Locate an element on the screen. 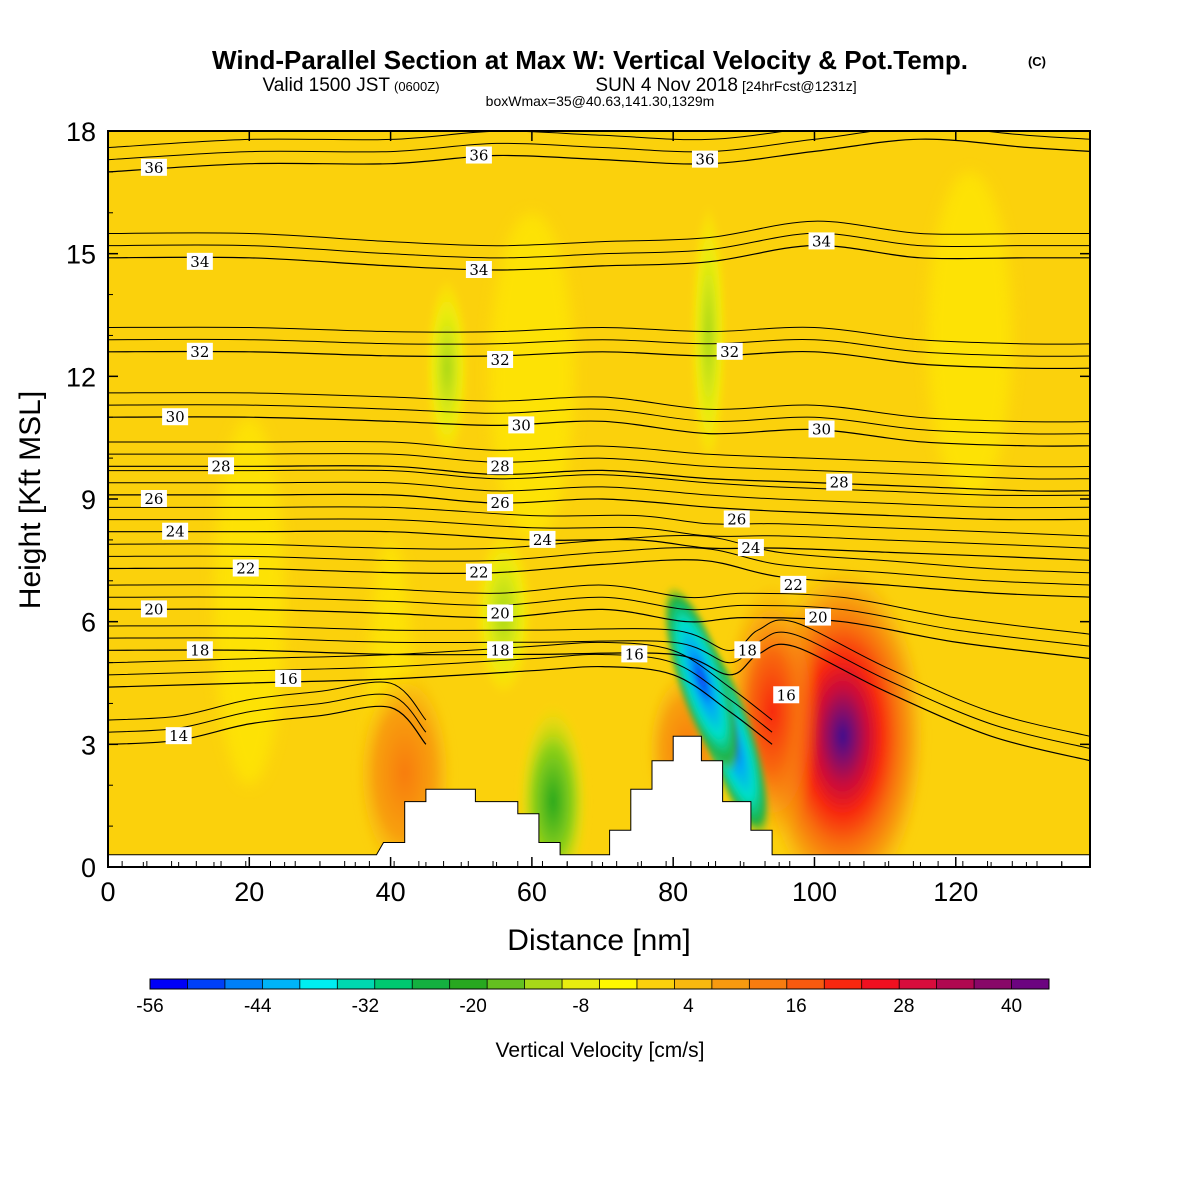  contour-label-text: 22 is located at coordinates (793, 585).